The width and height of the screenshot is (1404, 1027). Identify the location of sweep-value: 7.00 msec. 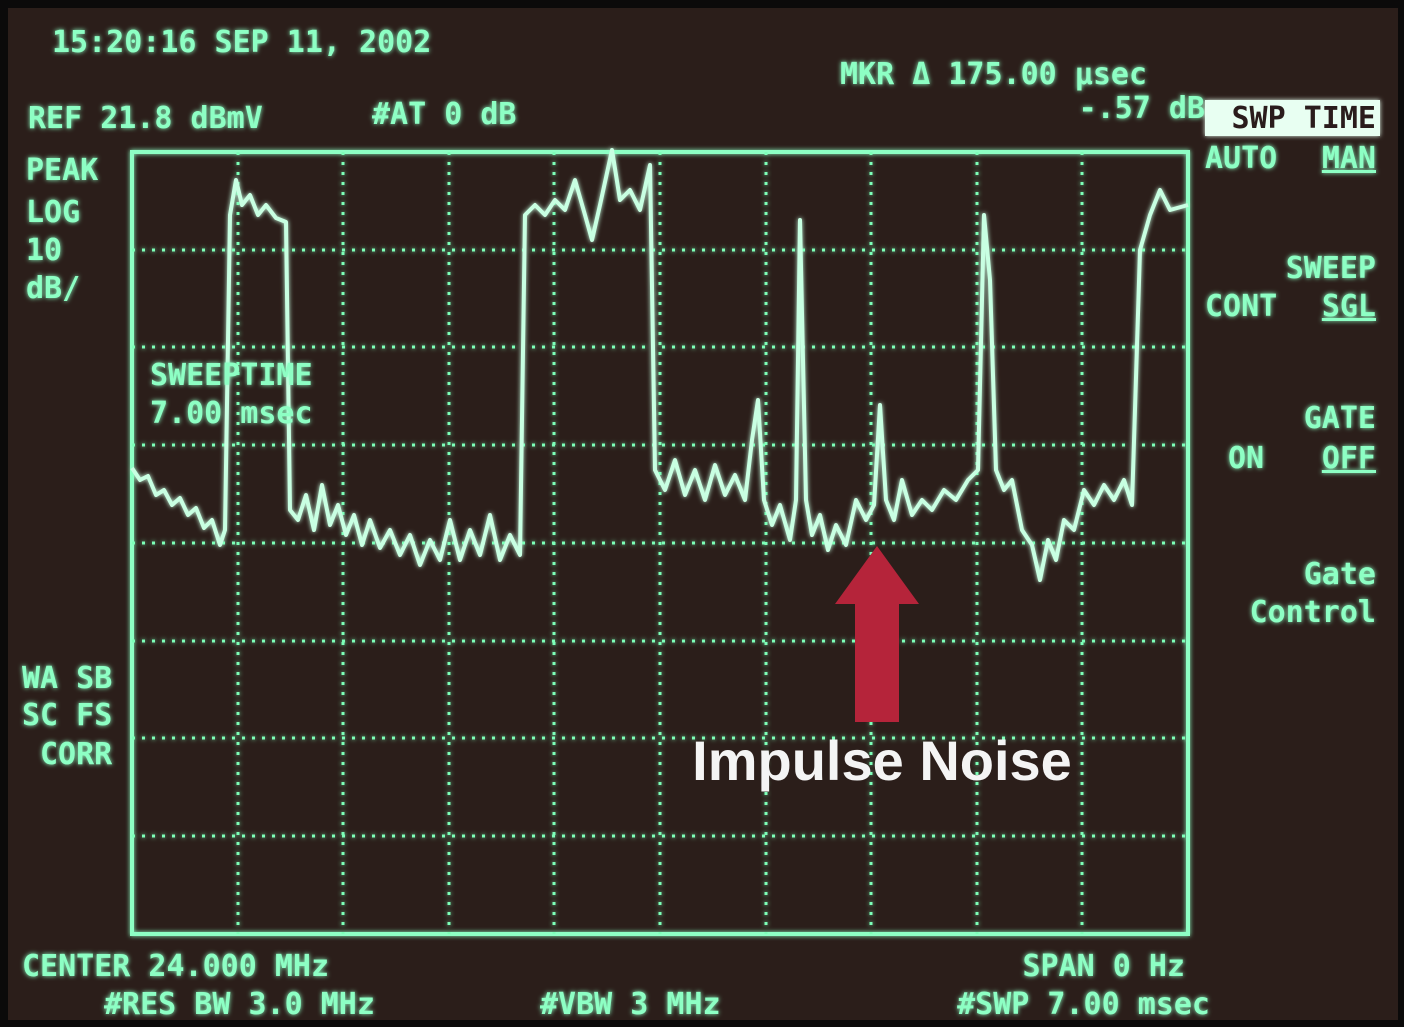
(231, 413).